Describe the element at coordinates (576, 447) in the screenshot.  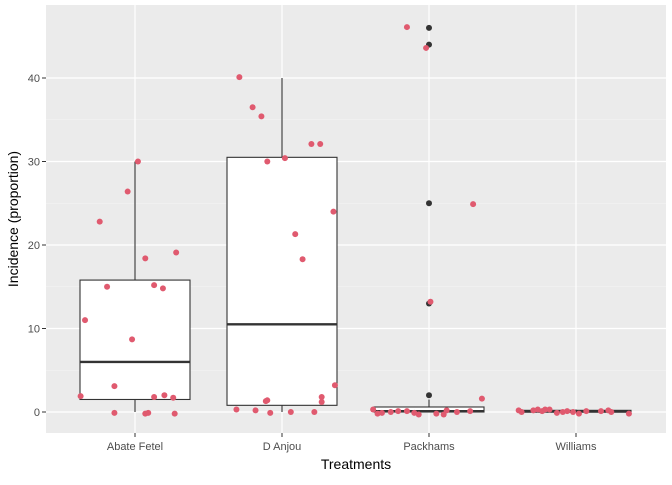
I see `x-tick-label: Williams` at that location.